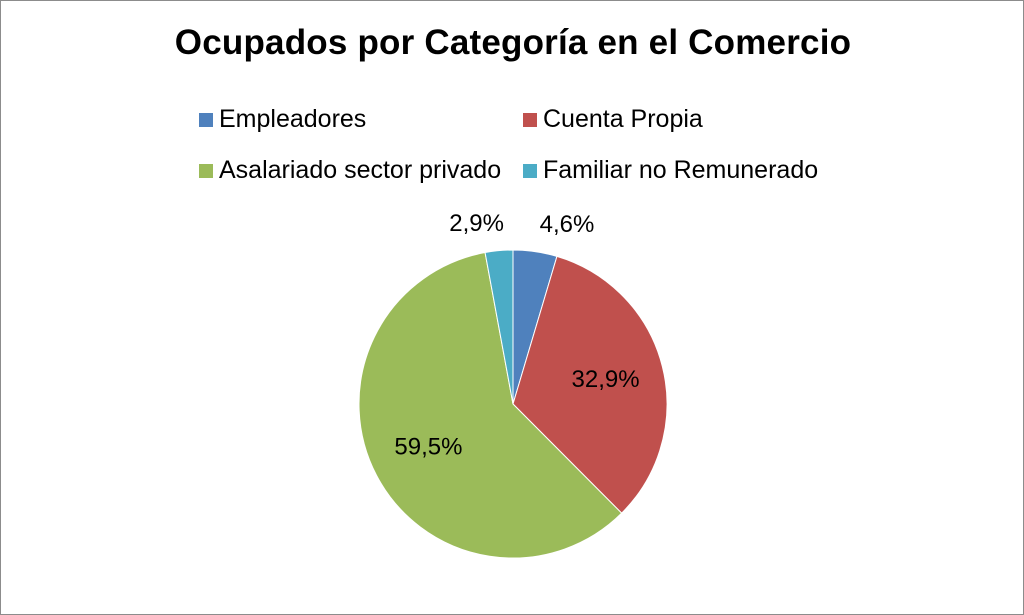 This screenshot has width=1024, height=615. What do you see at coordinates (206, 170) in the screenshot?
I see `legend-swatch-asalariado` at bounding box center [206, 170].